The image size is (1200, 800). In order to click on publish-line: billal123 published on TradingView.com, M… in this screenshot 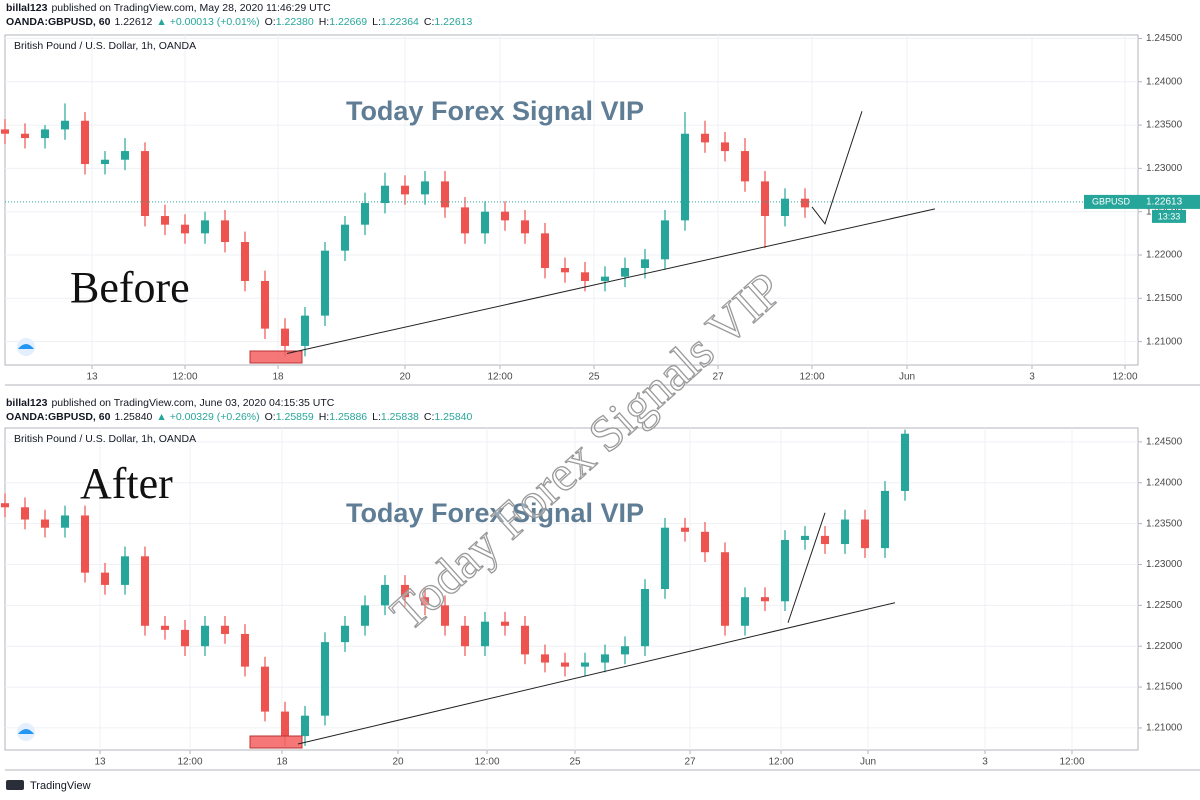, I will do `click(168, 8)`.